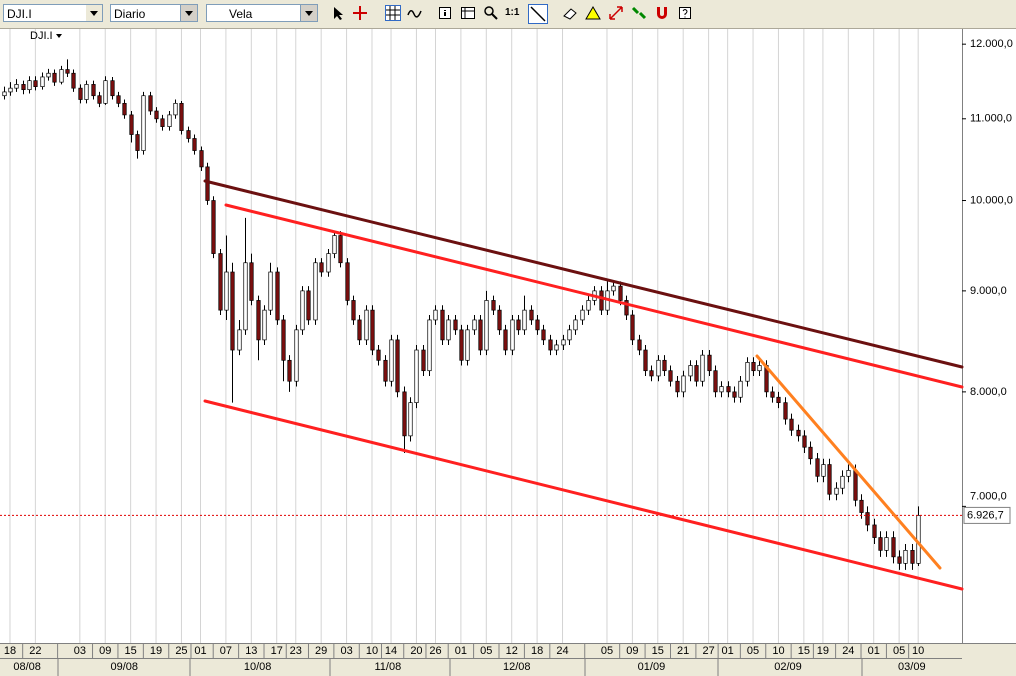 The height and width of the screenshot is (676, 1016). I want to click on y-tick-label: 9.000,0, so click(988, 291).